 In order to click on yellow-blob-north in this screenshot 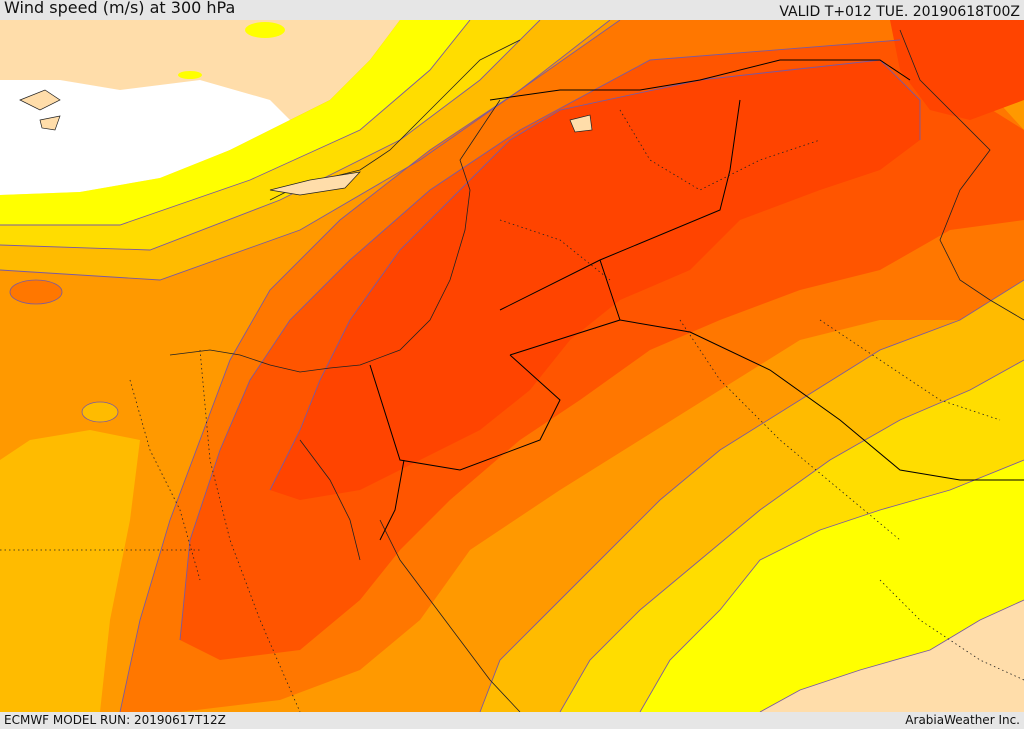, I will do `click(190, 75)`.